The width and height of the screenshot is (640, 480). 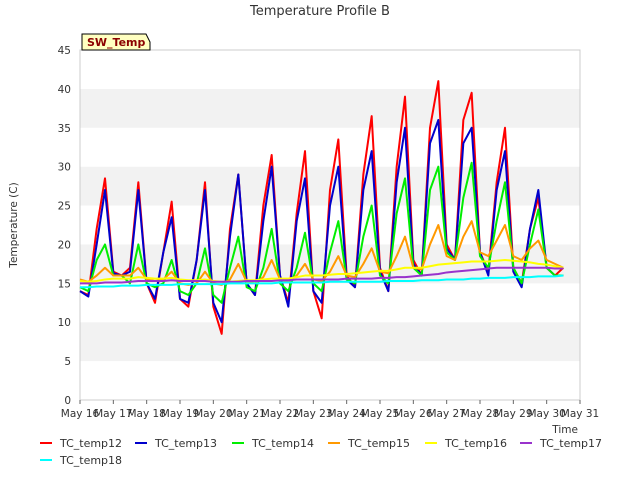 I want to click on legend-item-TC_temp14: TC_temp14, so click(x=273, y=443).